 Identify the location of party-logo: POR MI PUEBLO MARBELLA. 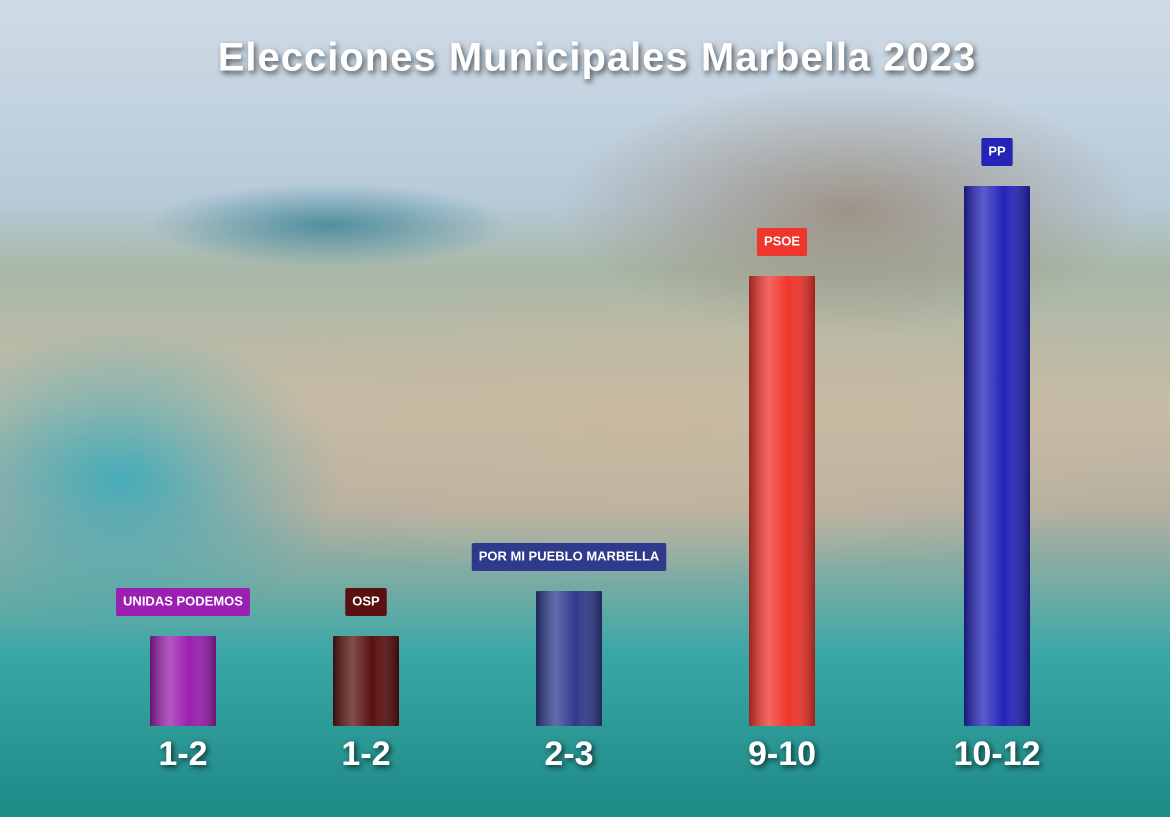
(569, 557).